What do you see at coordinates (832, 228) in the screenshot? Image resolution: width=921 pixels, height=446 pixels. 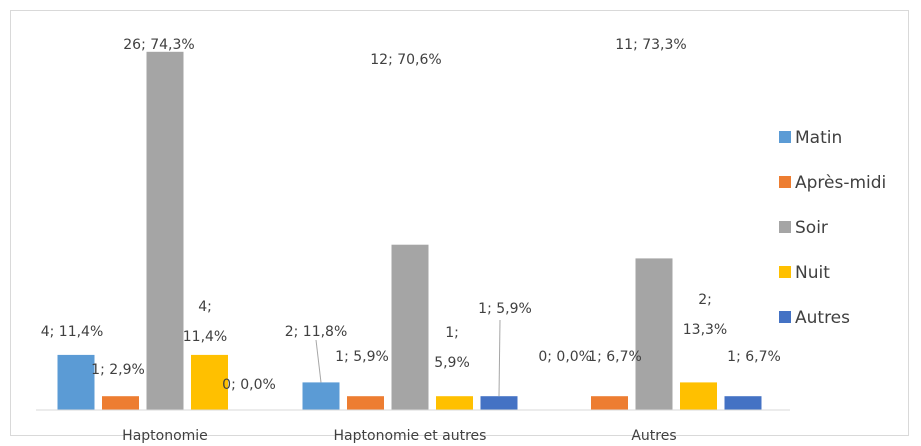 I see `legend: Matin Après-midi Soir Nuit Autres` at bounding box center [832, 228].